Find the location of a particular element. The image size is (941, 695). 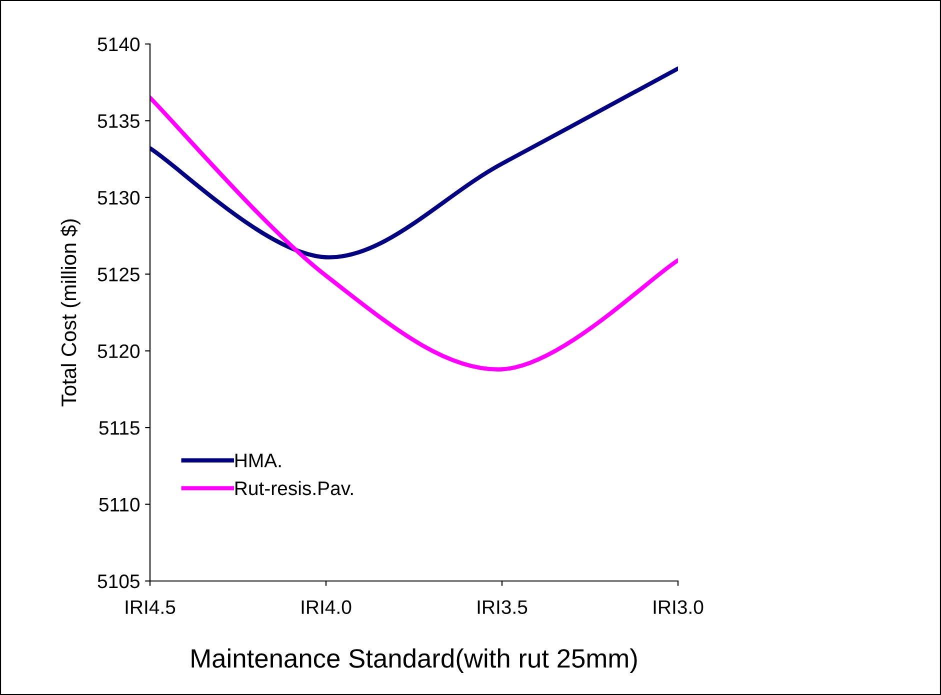

y-tick-label: 5140 is located at coordinates (119, 44).